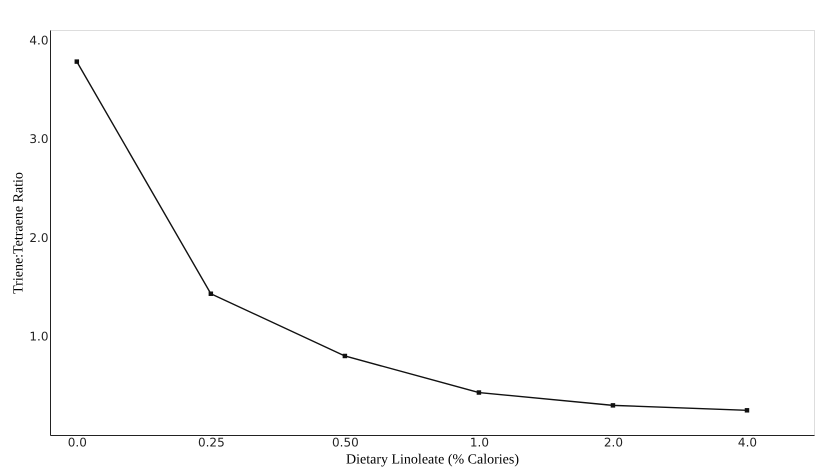 This screenshot has height=471, width=834. What do you see at coordinates (38, 337) in the screenshot?
I see `y-tick-label: 1.0` at bounding box center [38, 337].